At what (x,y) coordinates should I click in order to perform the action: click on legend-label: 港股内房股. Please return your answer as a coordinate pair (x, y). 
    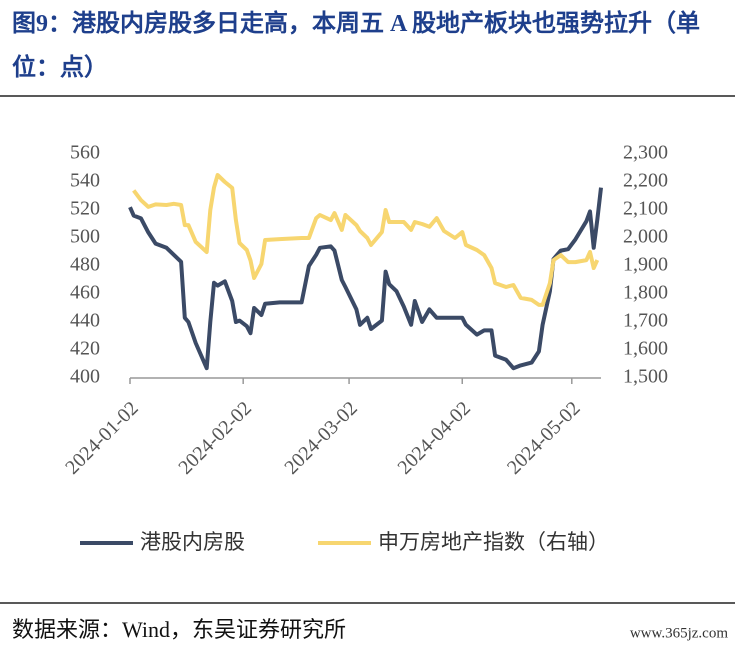
    Looking at the image, I should click on (192, 542).